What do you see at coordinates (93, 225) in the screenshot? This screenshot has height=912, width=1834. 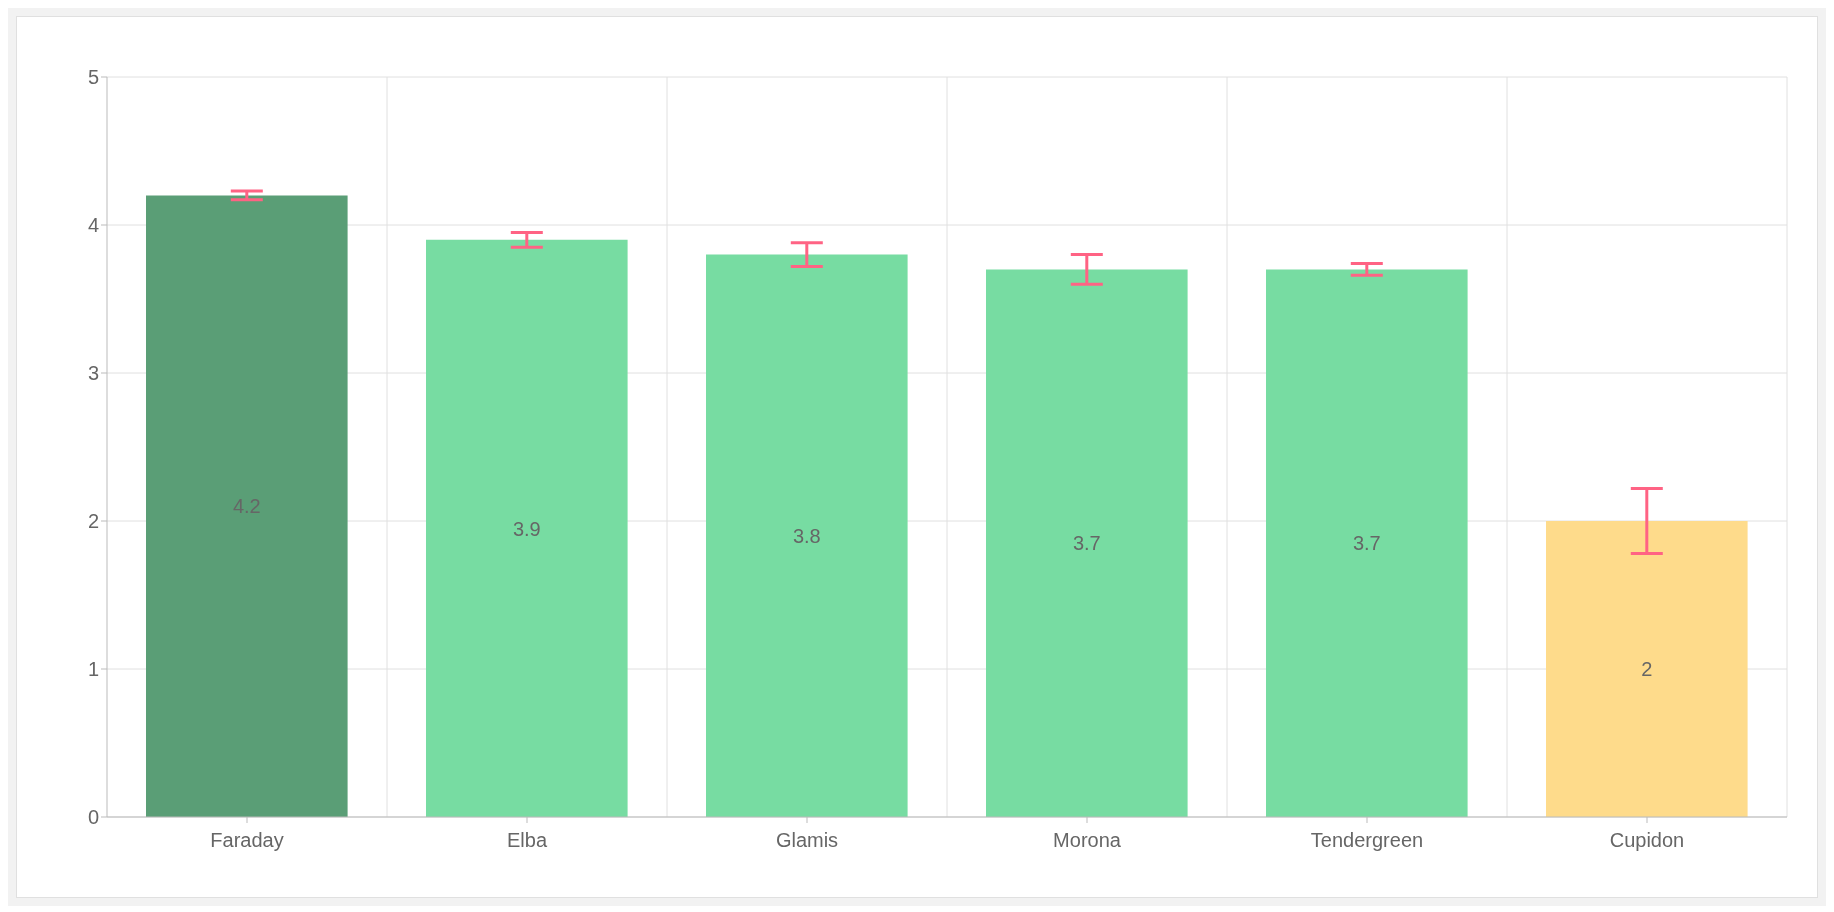 I see `y-tick-label: 4` at bounding box center [93, 225].